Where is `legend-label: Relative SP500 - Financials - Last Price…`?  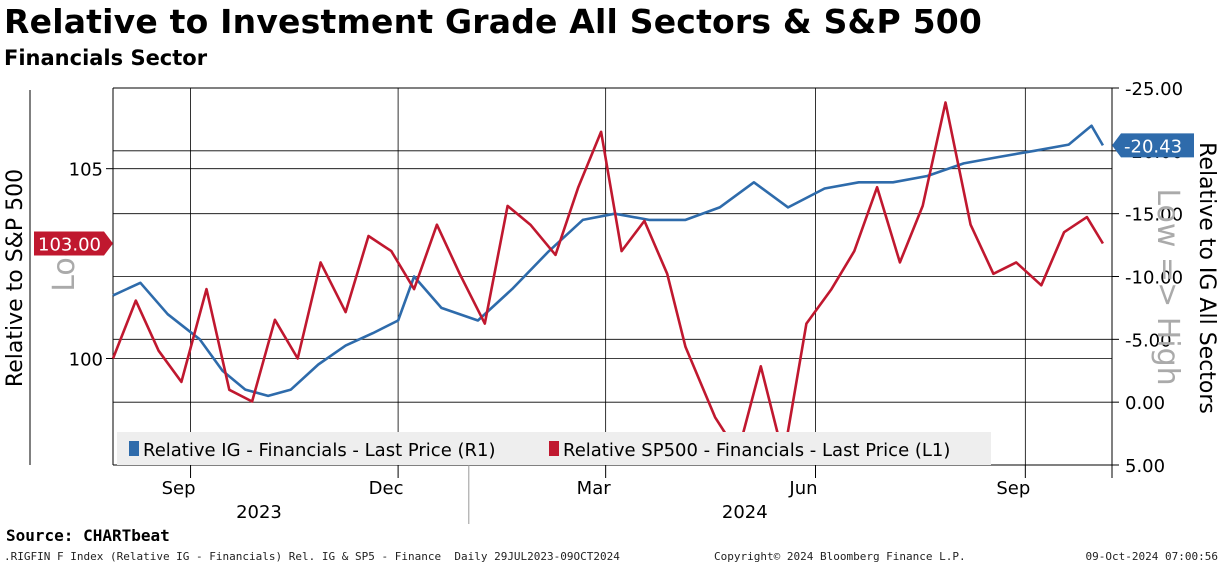
legend-label: Relative SP500 - Financials - Last Price… is located at coordinates (756, 450).